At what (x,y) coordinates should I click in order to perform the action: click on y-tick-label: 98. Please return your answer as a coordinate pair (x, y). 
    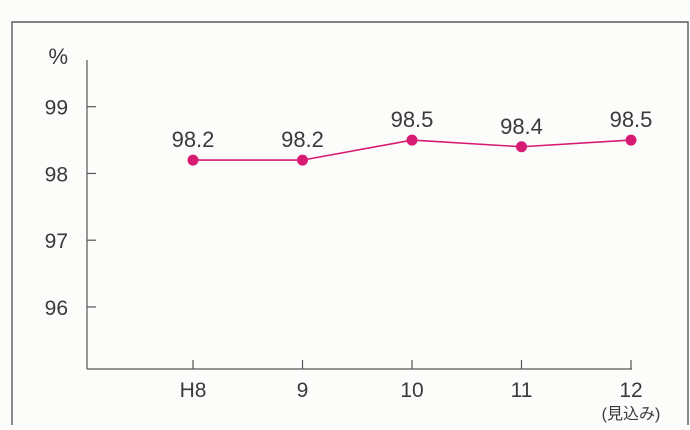
    Looking at the image, I should click on (56, 174).